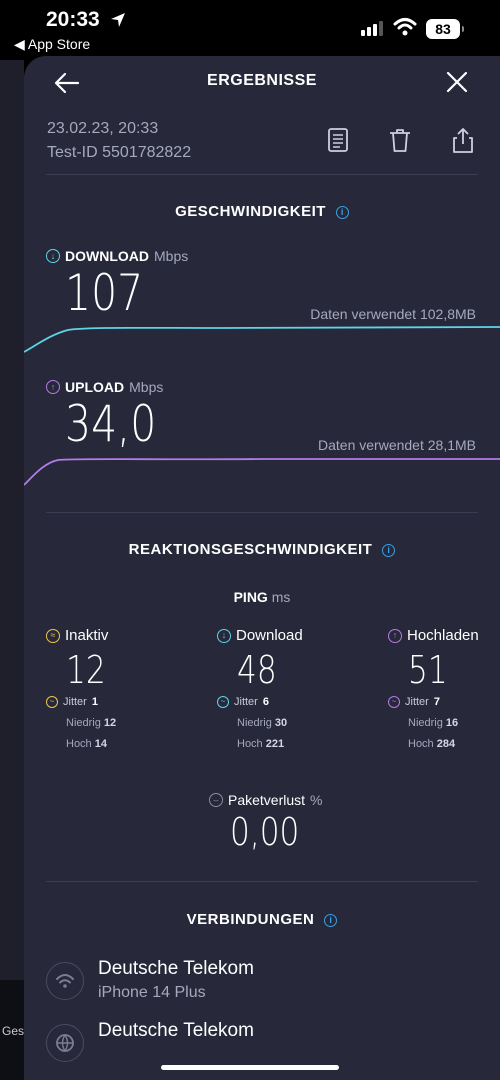  What do you see at coordinates (146, 387) in the screenshot?
I see `upload-unit: Mbps` at bounding box center [146, 387].